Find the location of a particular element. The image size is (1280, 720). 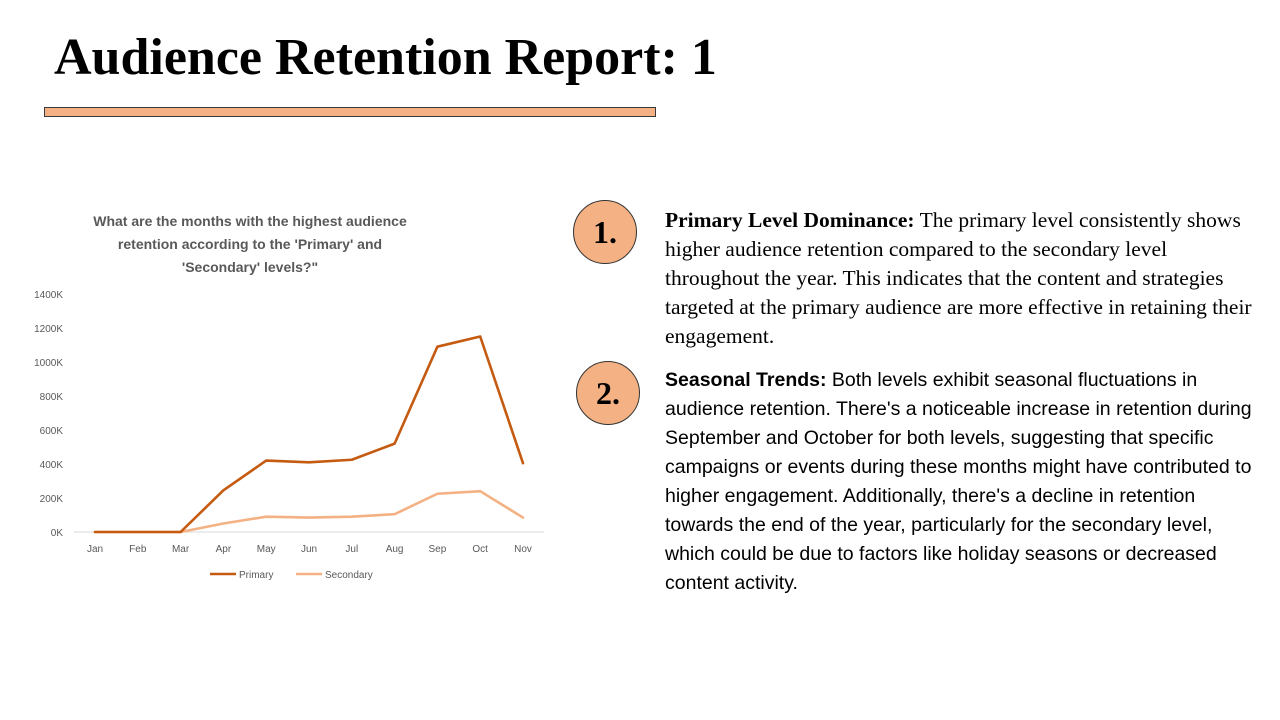

series-line-primary is located at coordinates (309, 434).